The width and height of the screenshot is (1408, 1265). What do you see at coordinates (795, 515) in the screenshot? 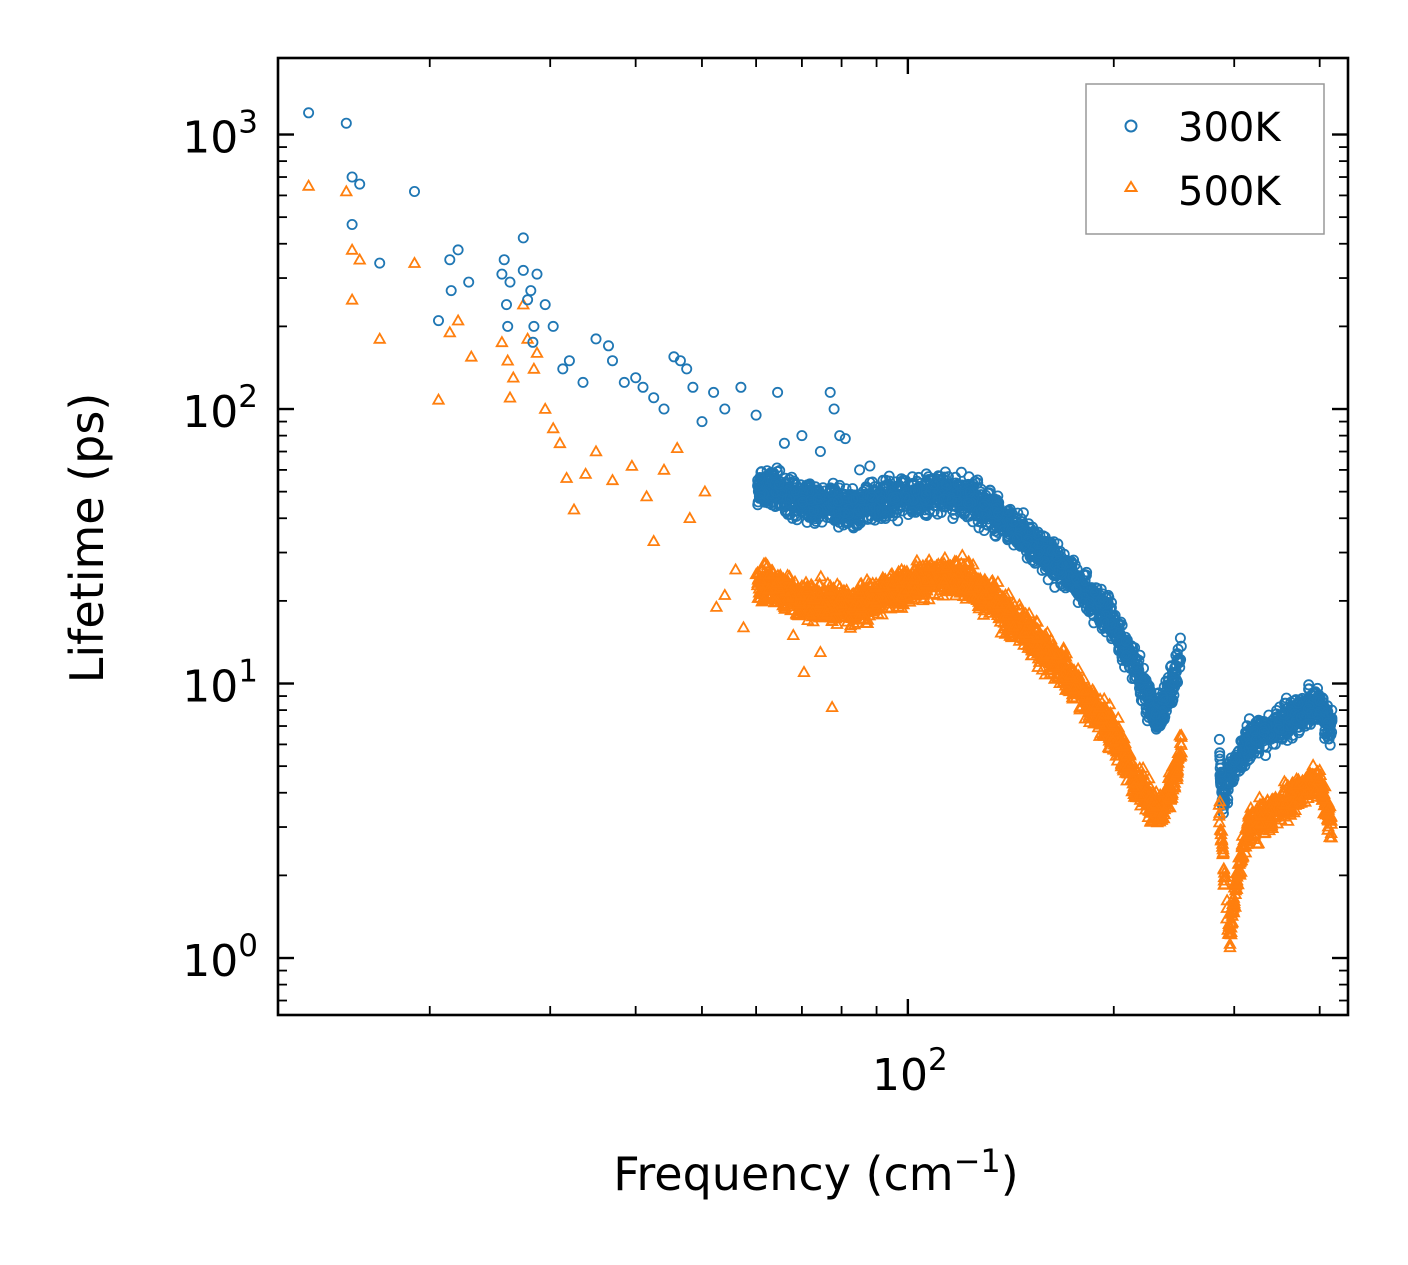
I see `series-300k-cloud-point-1976` at bounding box center [795, 515].